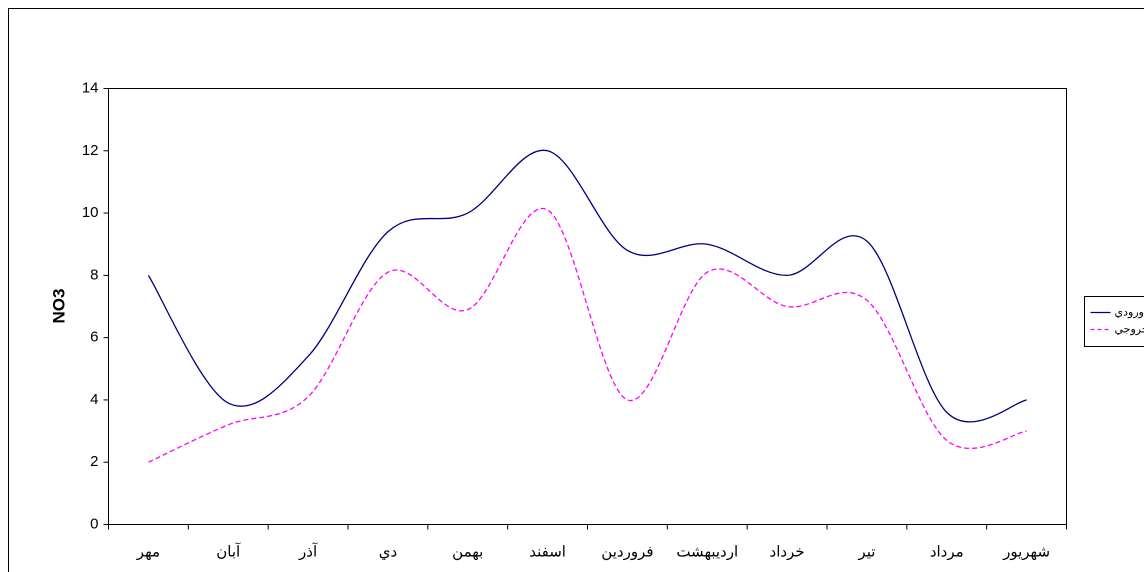  Describe the element at coordinates (94, 337) in the screenshot. I see `y-tick-label: 6` at that location.